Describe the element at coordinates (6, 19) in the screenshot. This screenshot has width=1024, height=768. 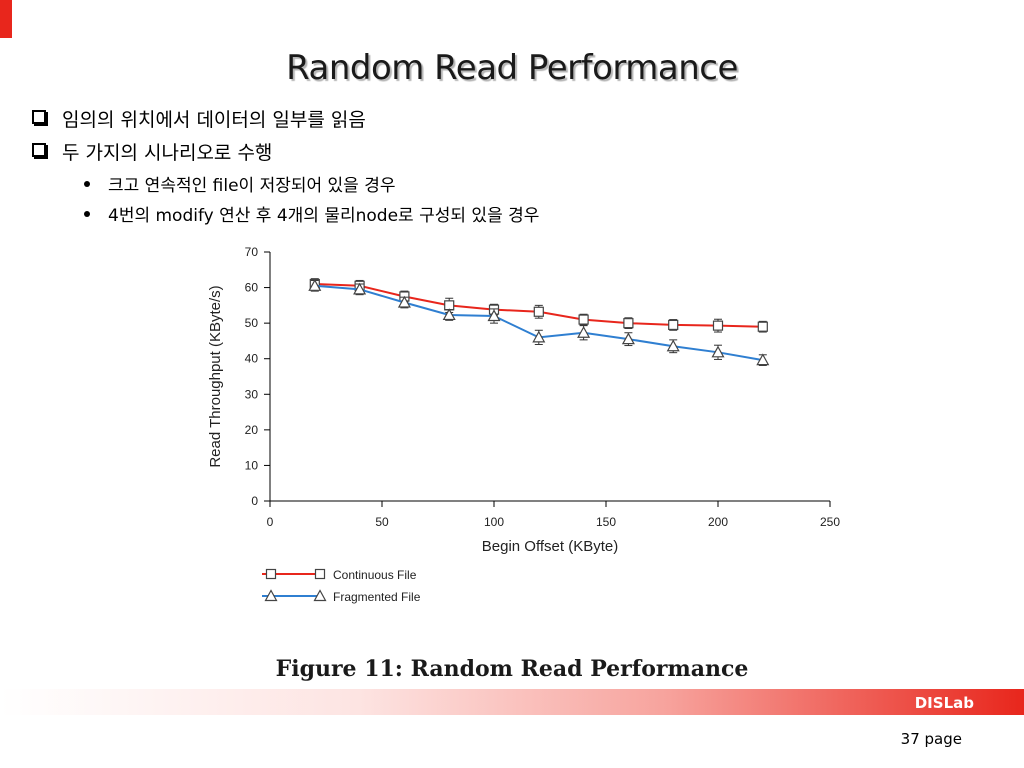
I see `corner-accent-mark` at that location.